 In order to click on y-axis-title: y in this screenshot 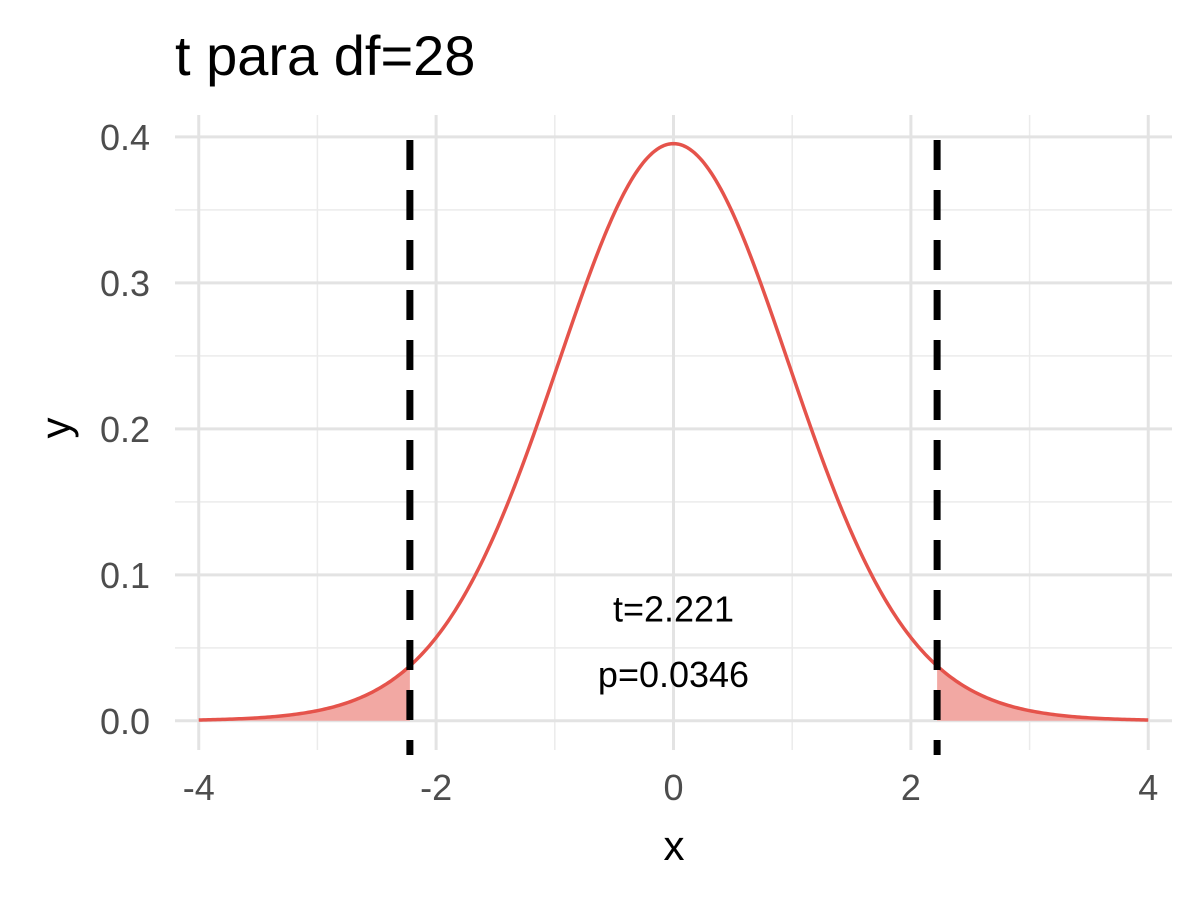, I will do `click(55, 428)`.